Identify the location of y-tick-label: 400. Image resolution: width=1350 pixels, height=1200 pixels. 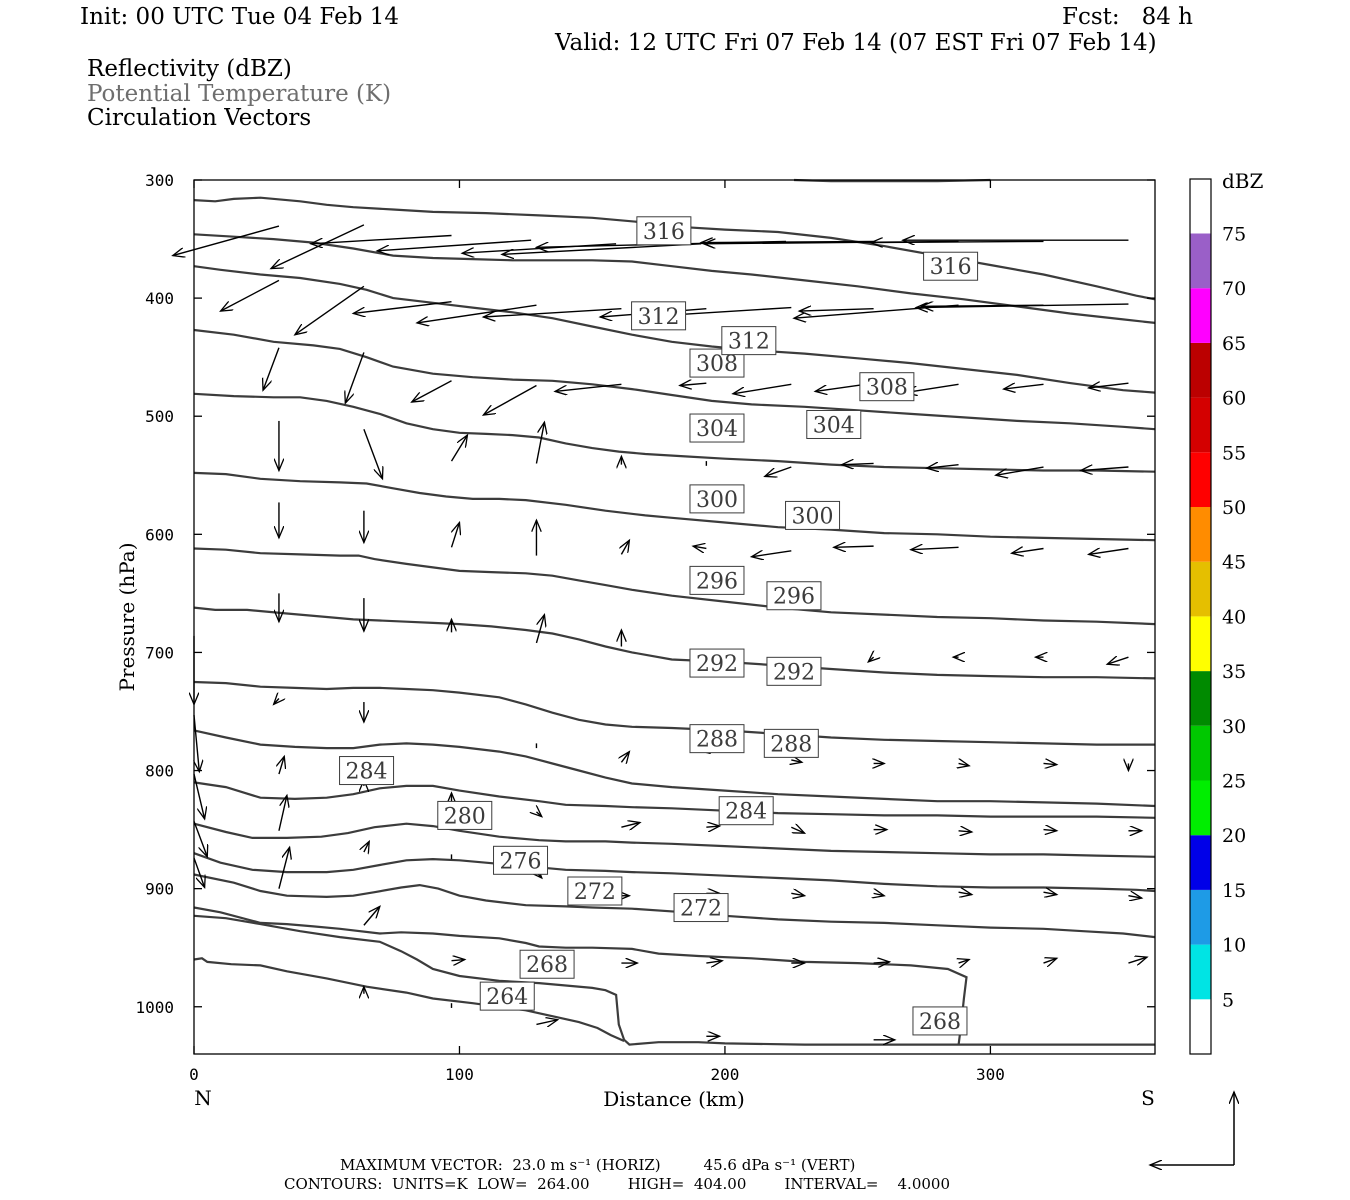
(159, 298).